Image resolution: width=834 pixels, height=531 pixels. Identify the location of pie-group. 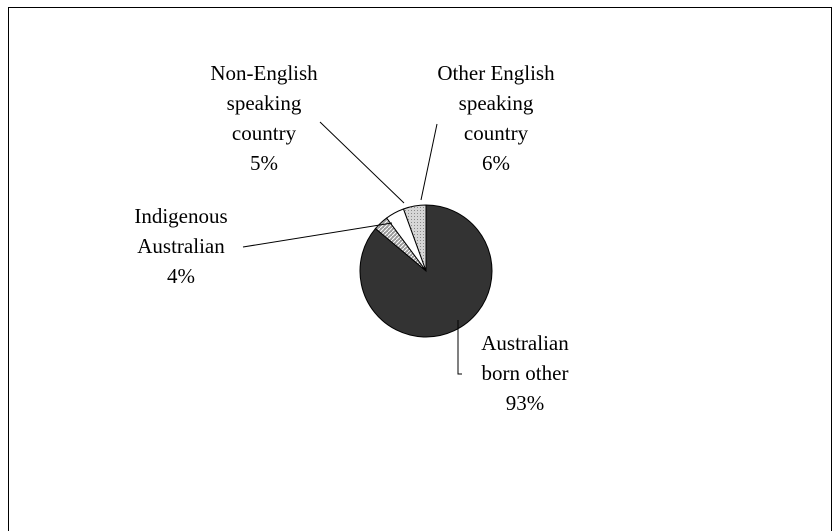
(426, 271).